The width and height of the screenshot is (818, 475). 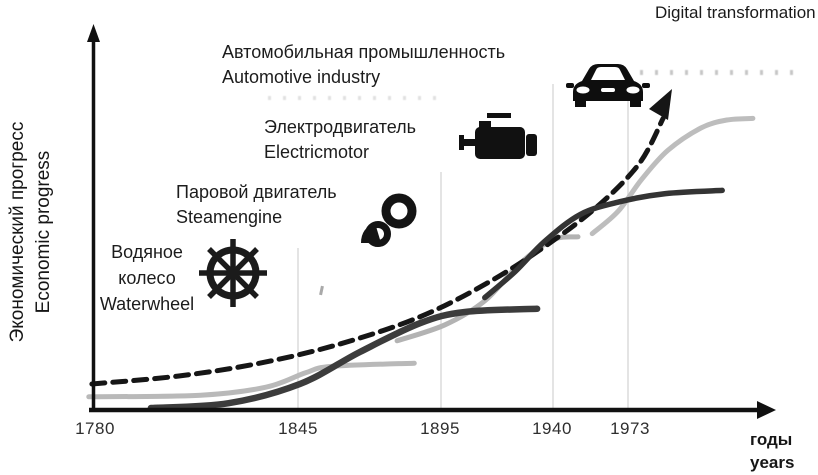 What do you see at coordinates (317, 152) in the screenshot?
I see `stage-label-electric-en: Electricmotor` at bounding box center [317, 152].